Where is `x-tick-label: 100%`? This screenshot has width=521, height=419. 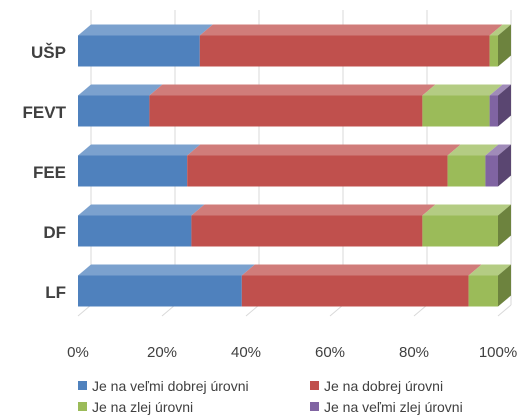
x-tick-label: 100% is located at coordinates (498, 352).